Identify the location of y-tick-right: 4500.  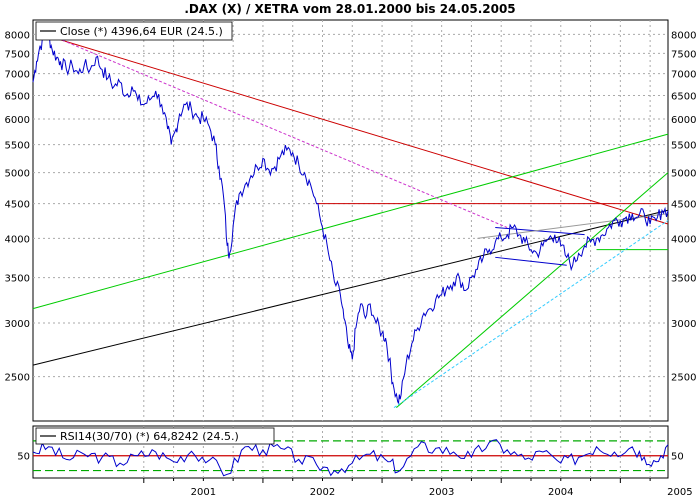
(683, 205).